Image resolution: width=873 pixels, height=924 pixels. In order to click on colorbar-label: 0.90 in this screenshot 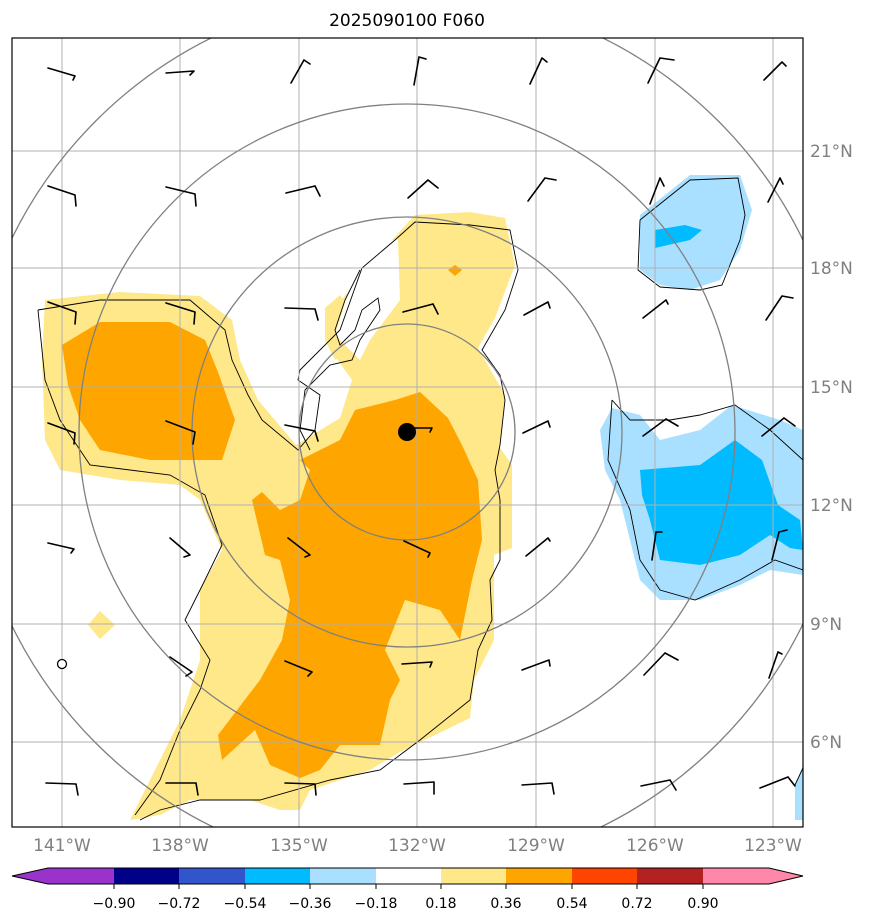, I will do `click(702, 904)`.